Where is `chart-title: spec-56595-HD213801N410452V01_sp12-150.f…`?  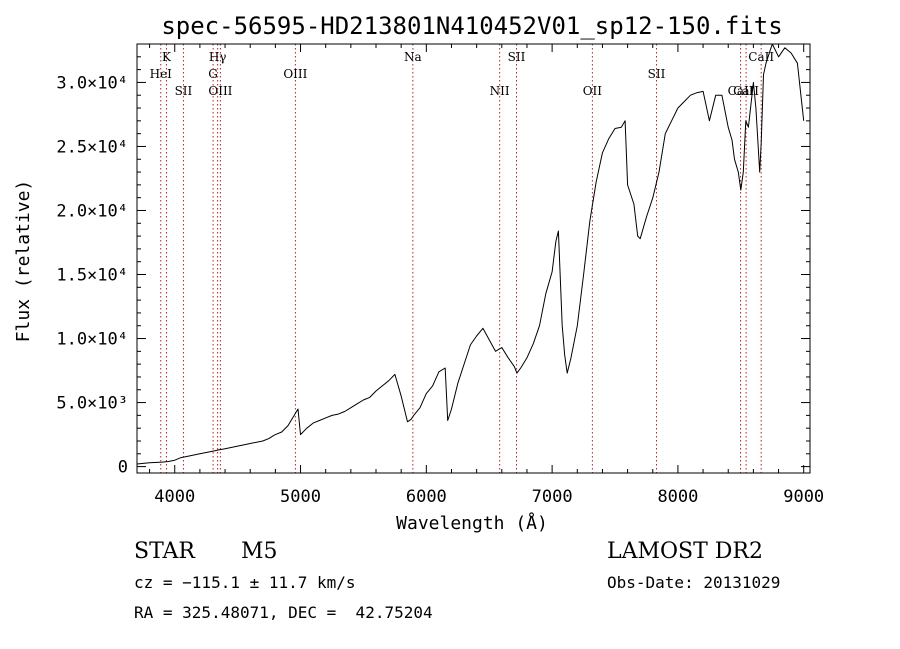 chart-title: spec-56595-HD213801N410452V01_sp12-150.f… is located at coordinates (471, 26).